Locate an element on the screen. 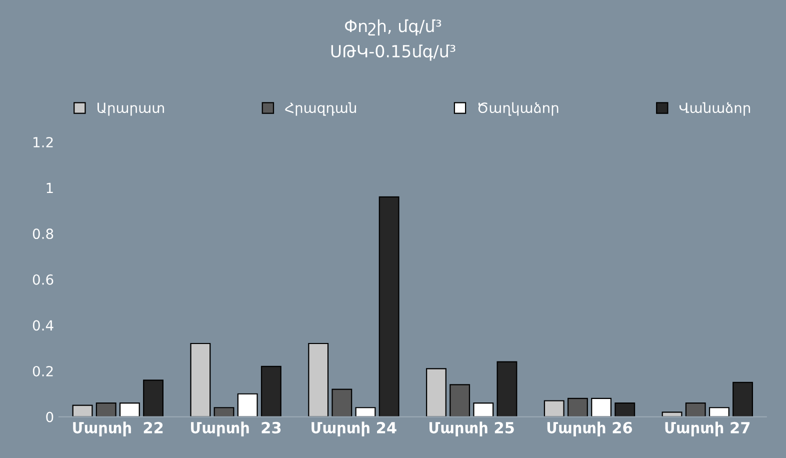 This screenshot has height=458, width=786. y-tick-label: 1.2 is located at coordinates (43, 142).